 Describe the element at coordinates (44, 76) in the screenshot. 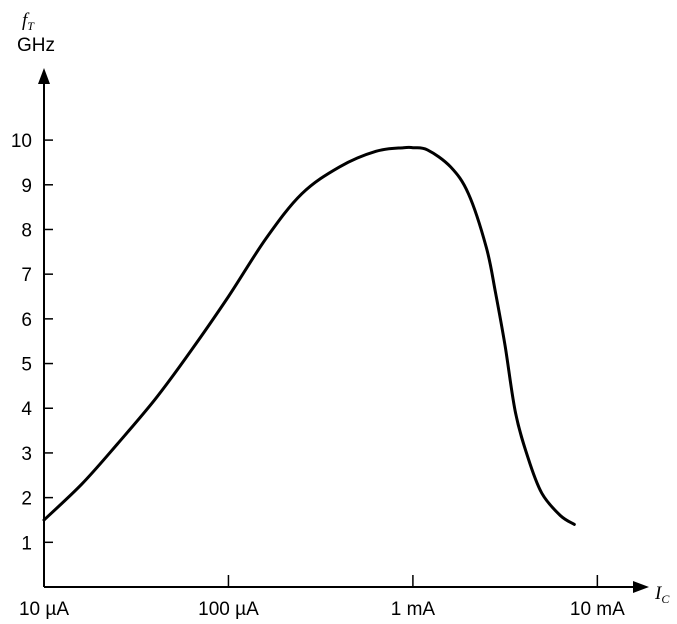

I see `y-axis-arrow` at that location.